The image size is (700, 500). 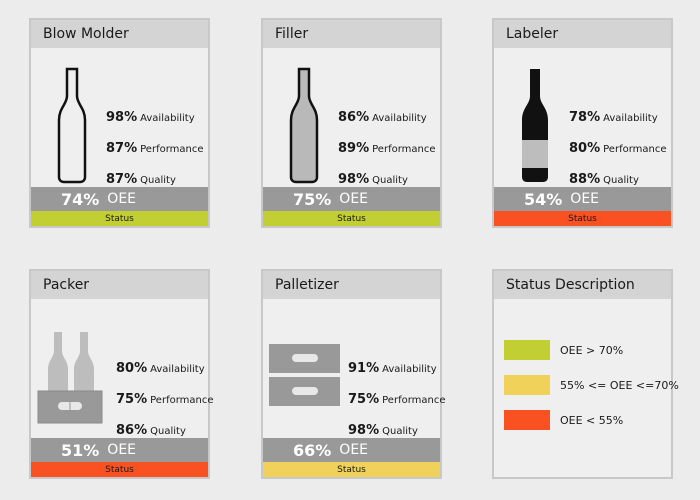 What do you see at coordinates (364, 368) in the screenshot?
I see `metric-value: 91%` at bounding box center [364, 368].